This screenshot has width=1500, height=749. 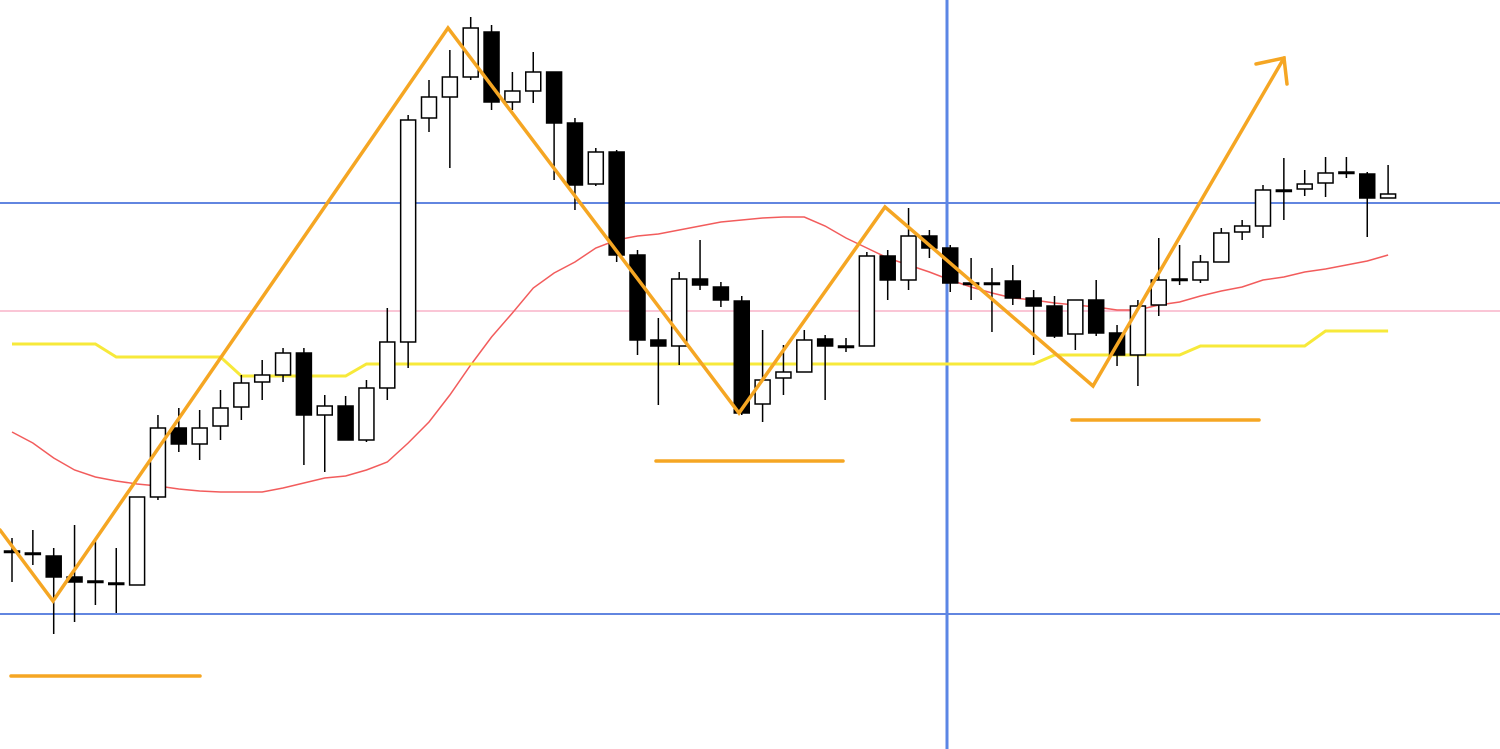 I want to click on arrow-head, so click(x=1271, y=70).